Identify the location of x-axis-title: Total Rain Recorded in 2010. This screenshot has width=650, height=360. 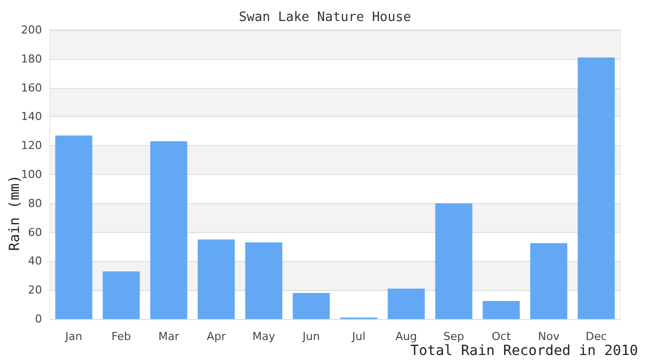
(524, 351).